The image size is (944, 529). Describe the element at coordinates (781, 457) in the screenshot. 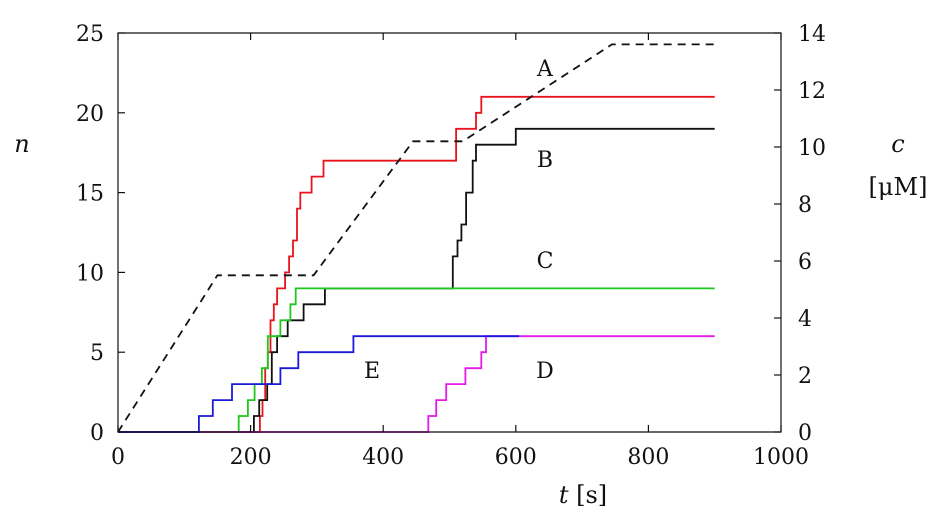

I see `x-tick-label: 1000` at that location.